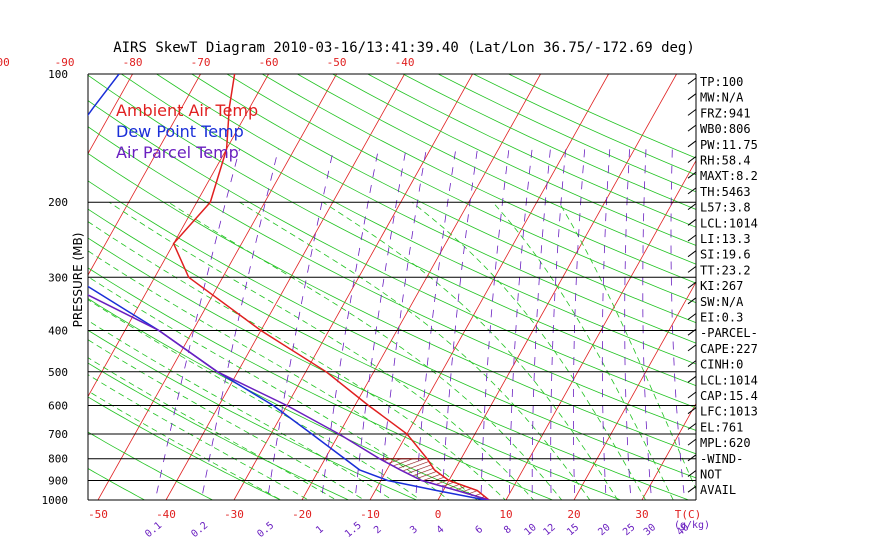 The height and width of the screenshot is (560, 870). I want to click on legend-entry: Air Parcel Temp, so click(177, 152).